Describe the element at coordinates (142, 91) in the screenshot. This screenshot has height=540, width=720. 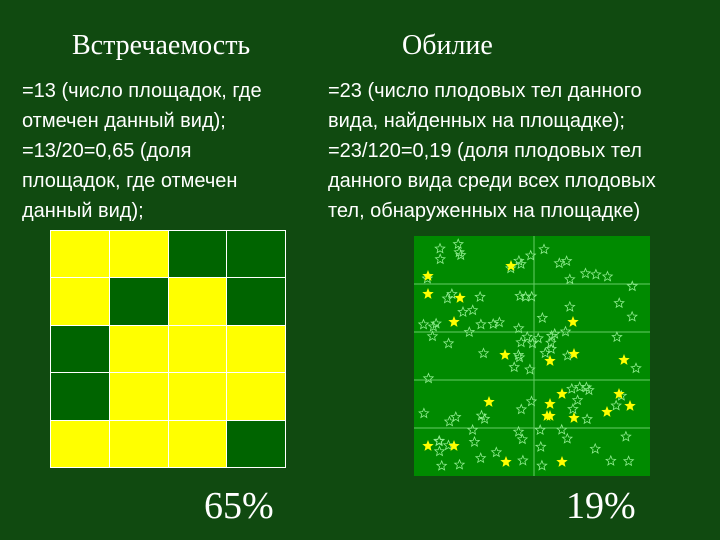
I see `frequency-line: =13 (число площадок, где` at that location.